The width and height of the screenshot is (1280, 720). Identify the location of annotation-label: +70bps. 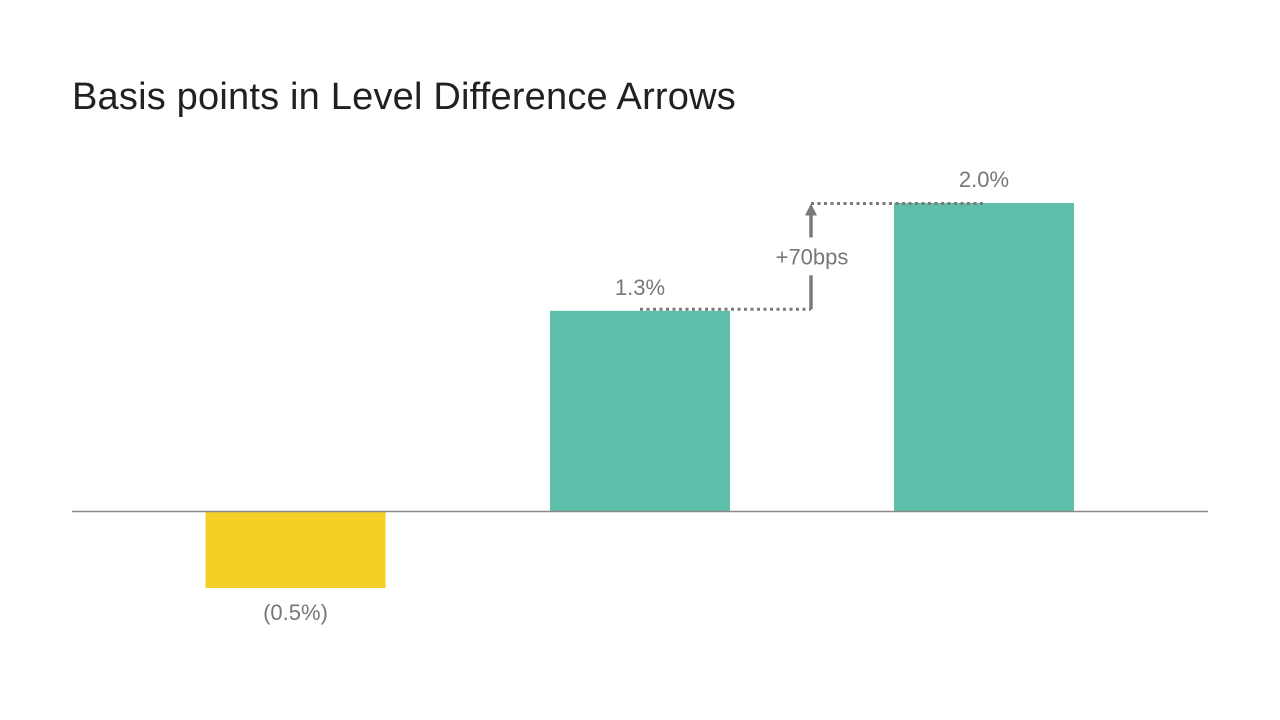
(812, 256).